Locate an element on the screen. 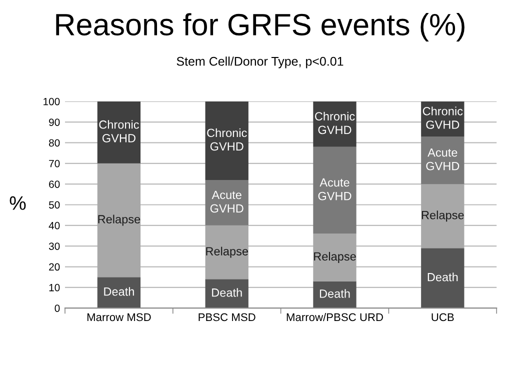 The height and width of the screenshot is (390, 520). y-tick-label: 30 is located at coordinates (54, 246).